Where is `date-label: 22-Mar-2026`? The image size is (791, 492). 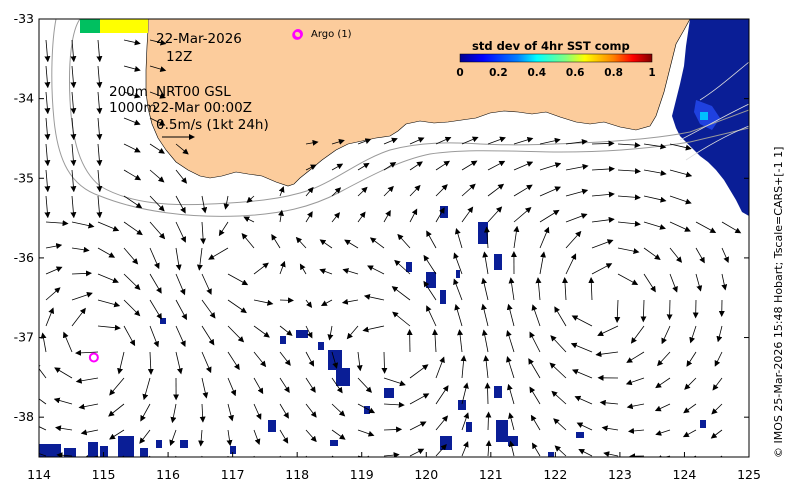 date-label: 22-Mar-2026 is located at coordinates (199, 39).